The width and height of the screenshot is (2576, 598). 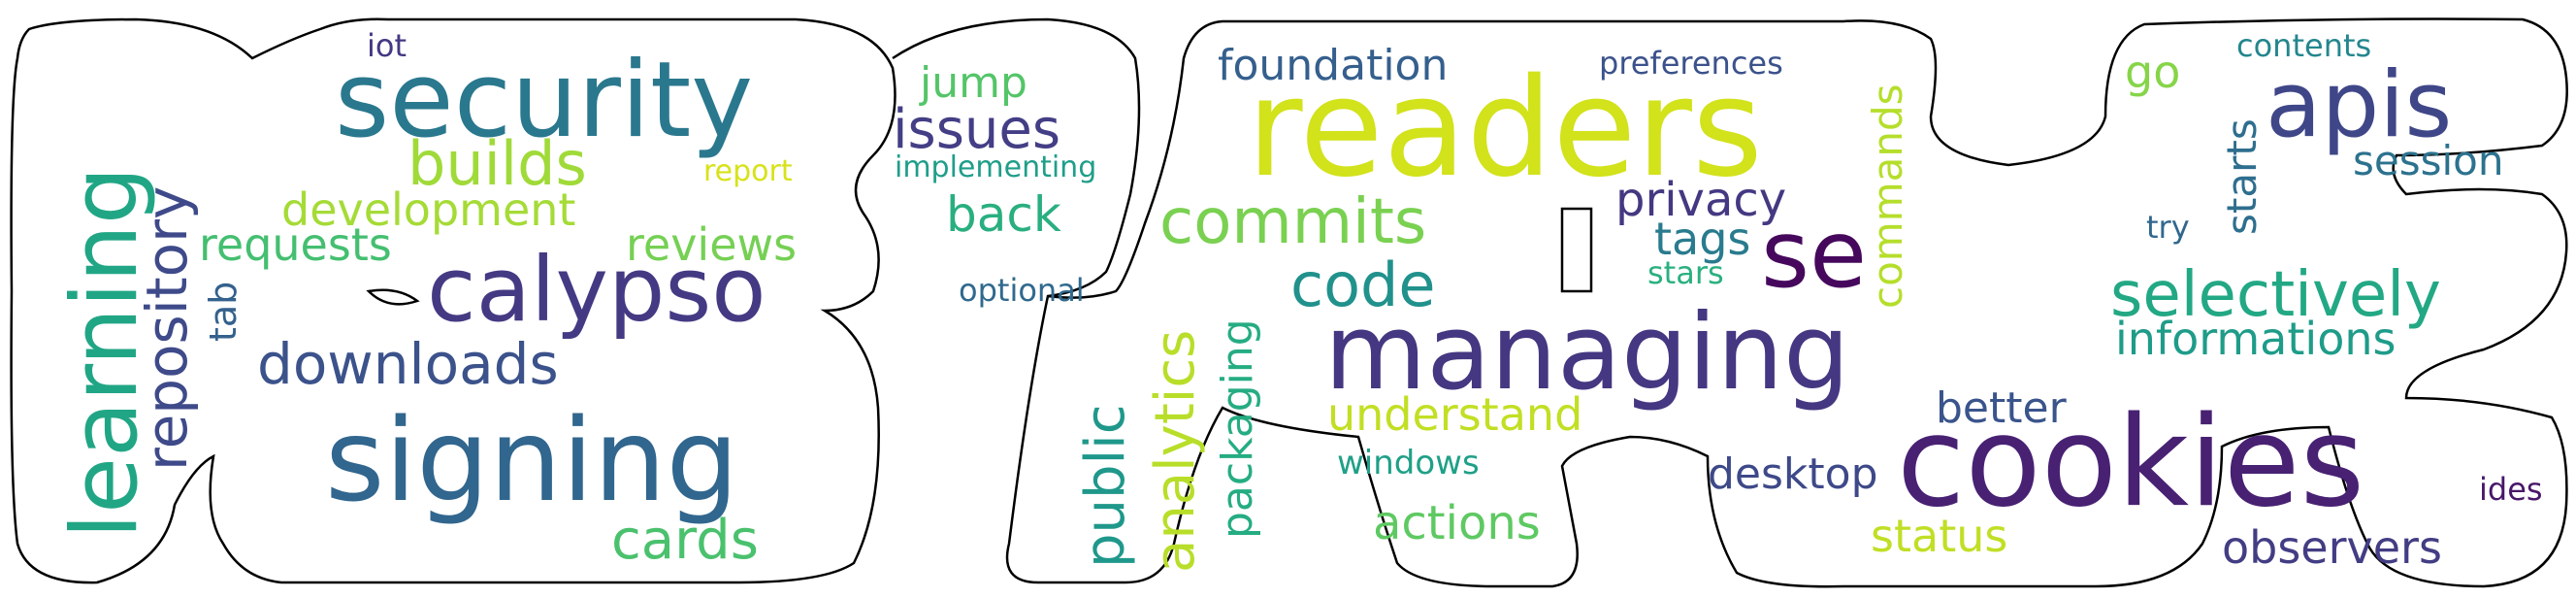 I want to click on word-builds: builds, so click(x=498, y=163).